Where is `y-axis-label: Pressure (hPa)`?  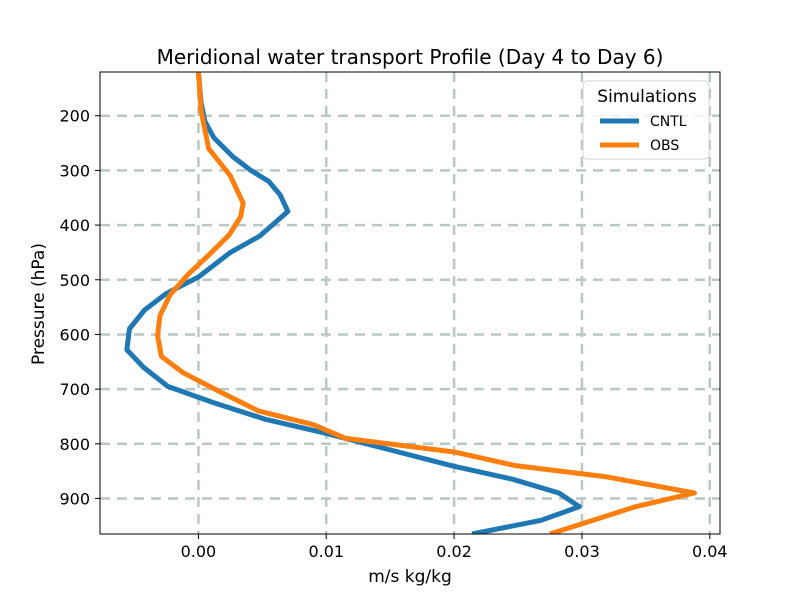
y-axis-label: Pressure (hPa) is located at coordinates (39, 304).